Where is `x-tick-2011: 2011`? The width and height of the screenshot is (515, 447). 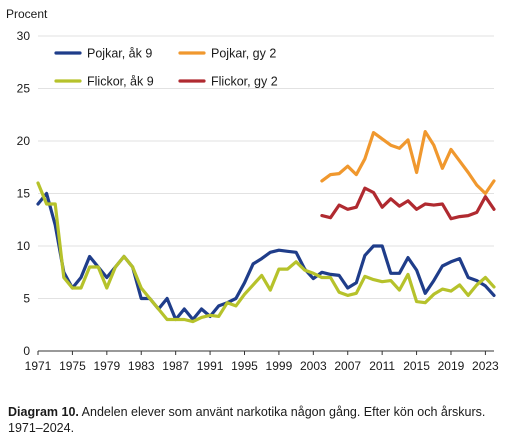 x-tick-2011: 2011 is located at coordinates (382, 366).